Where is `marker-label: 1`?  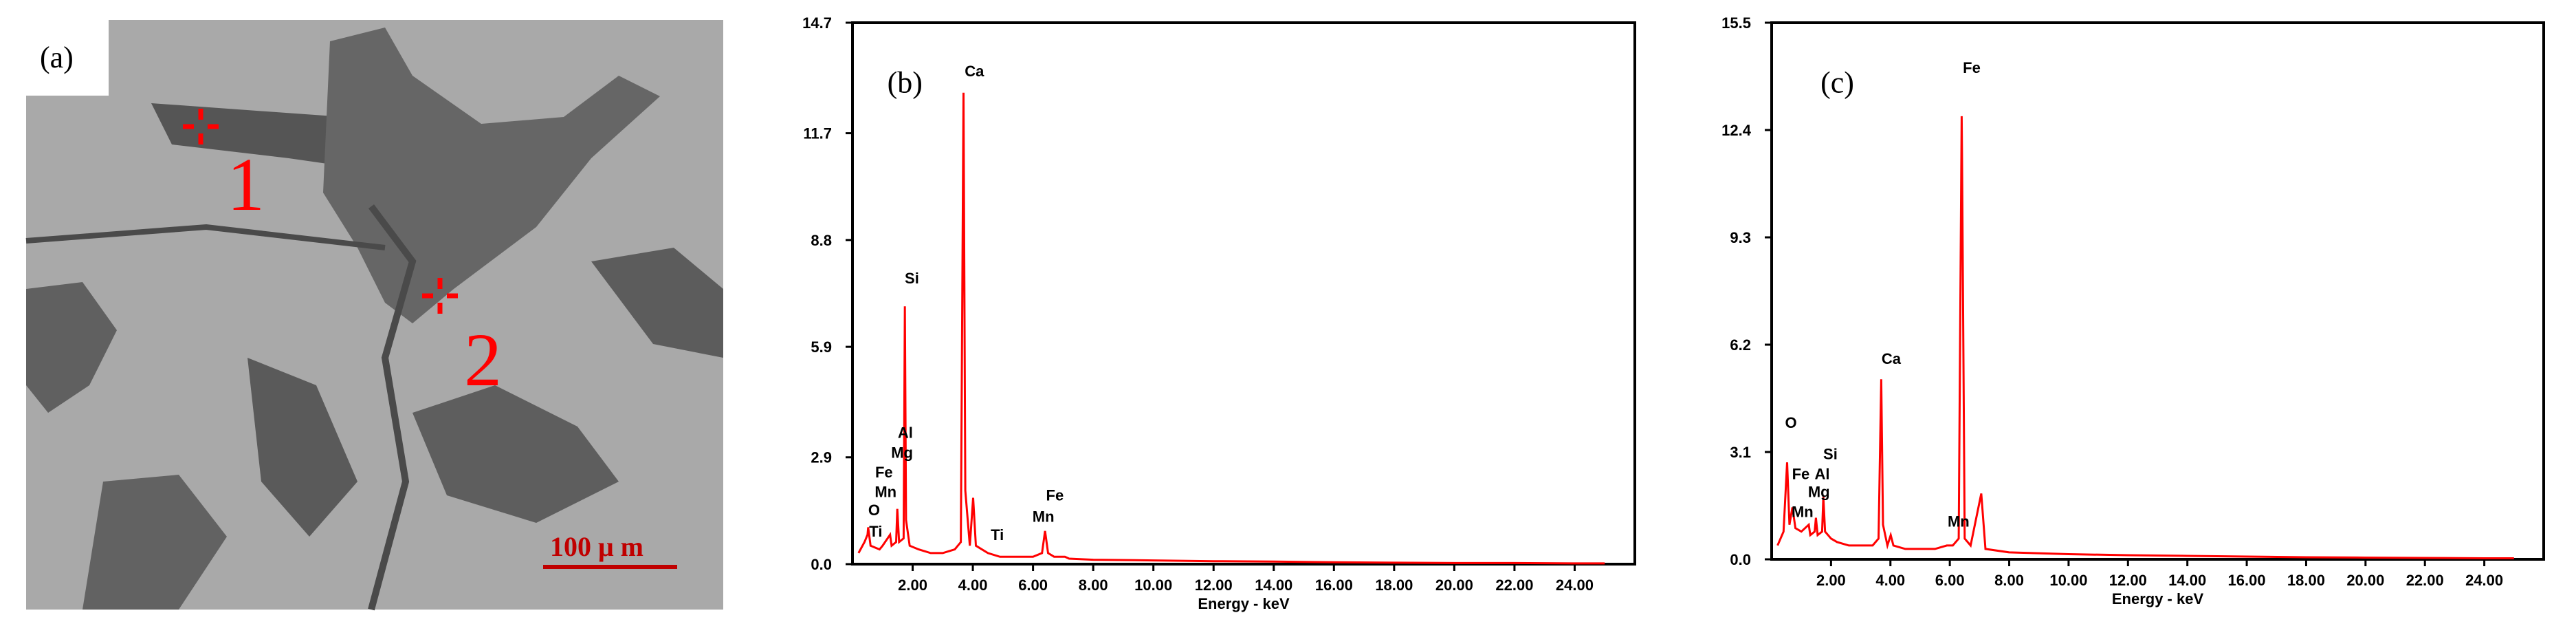 marker-label: 1 is located at coordinates (246, 184).